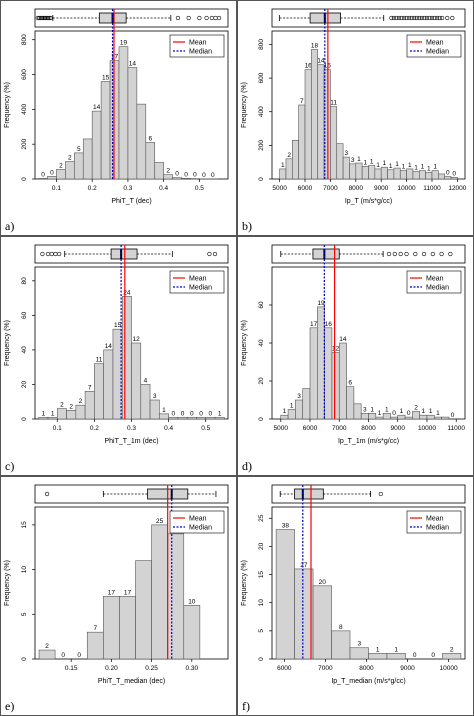 The height and width of the screenshot is (716, 474). What do you see at coordinates (124, 254) in the screenshot?
I see `boxplot-box` at bounding box center [124, 254].